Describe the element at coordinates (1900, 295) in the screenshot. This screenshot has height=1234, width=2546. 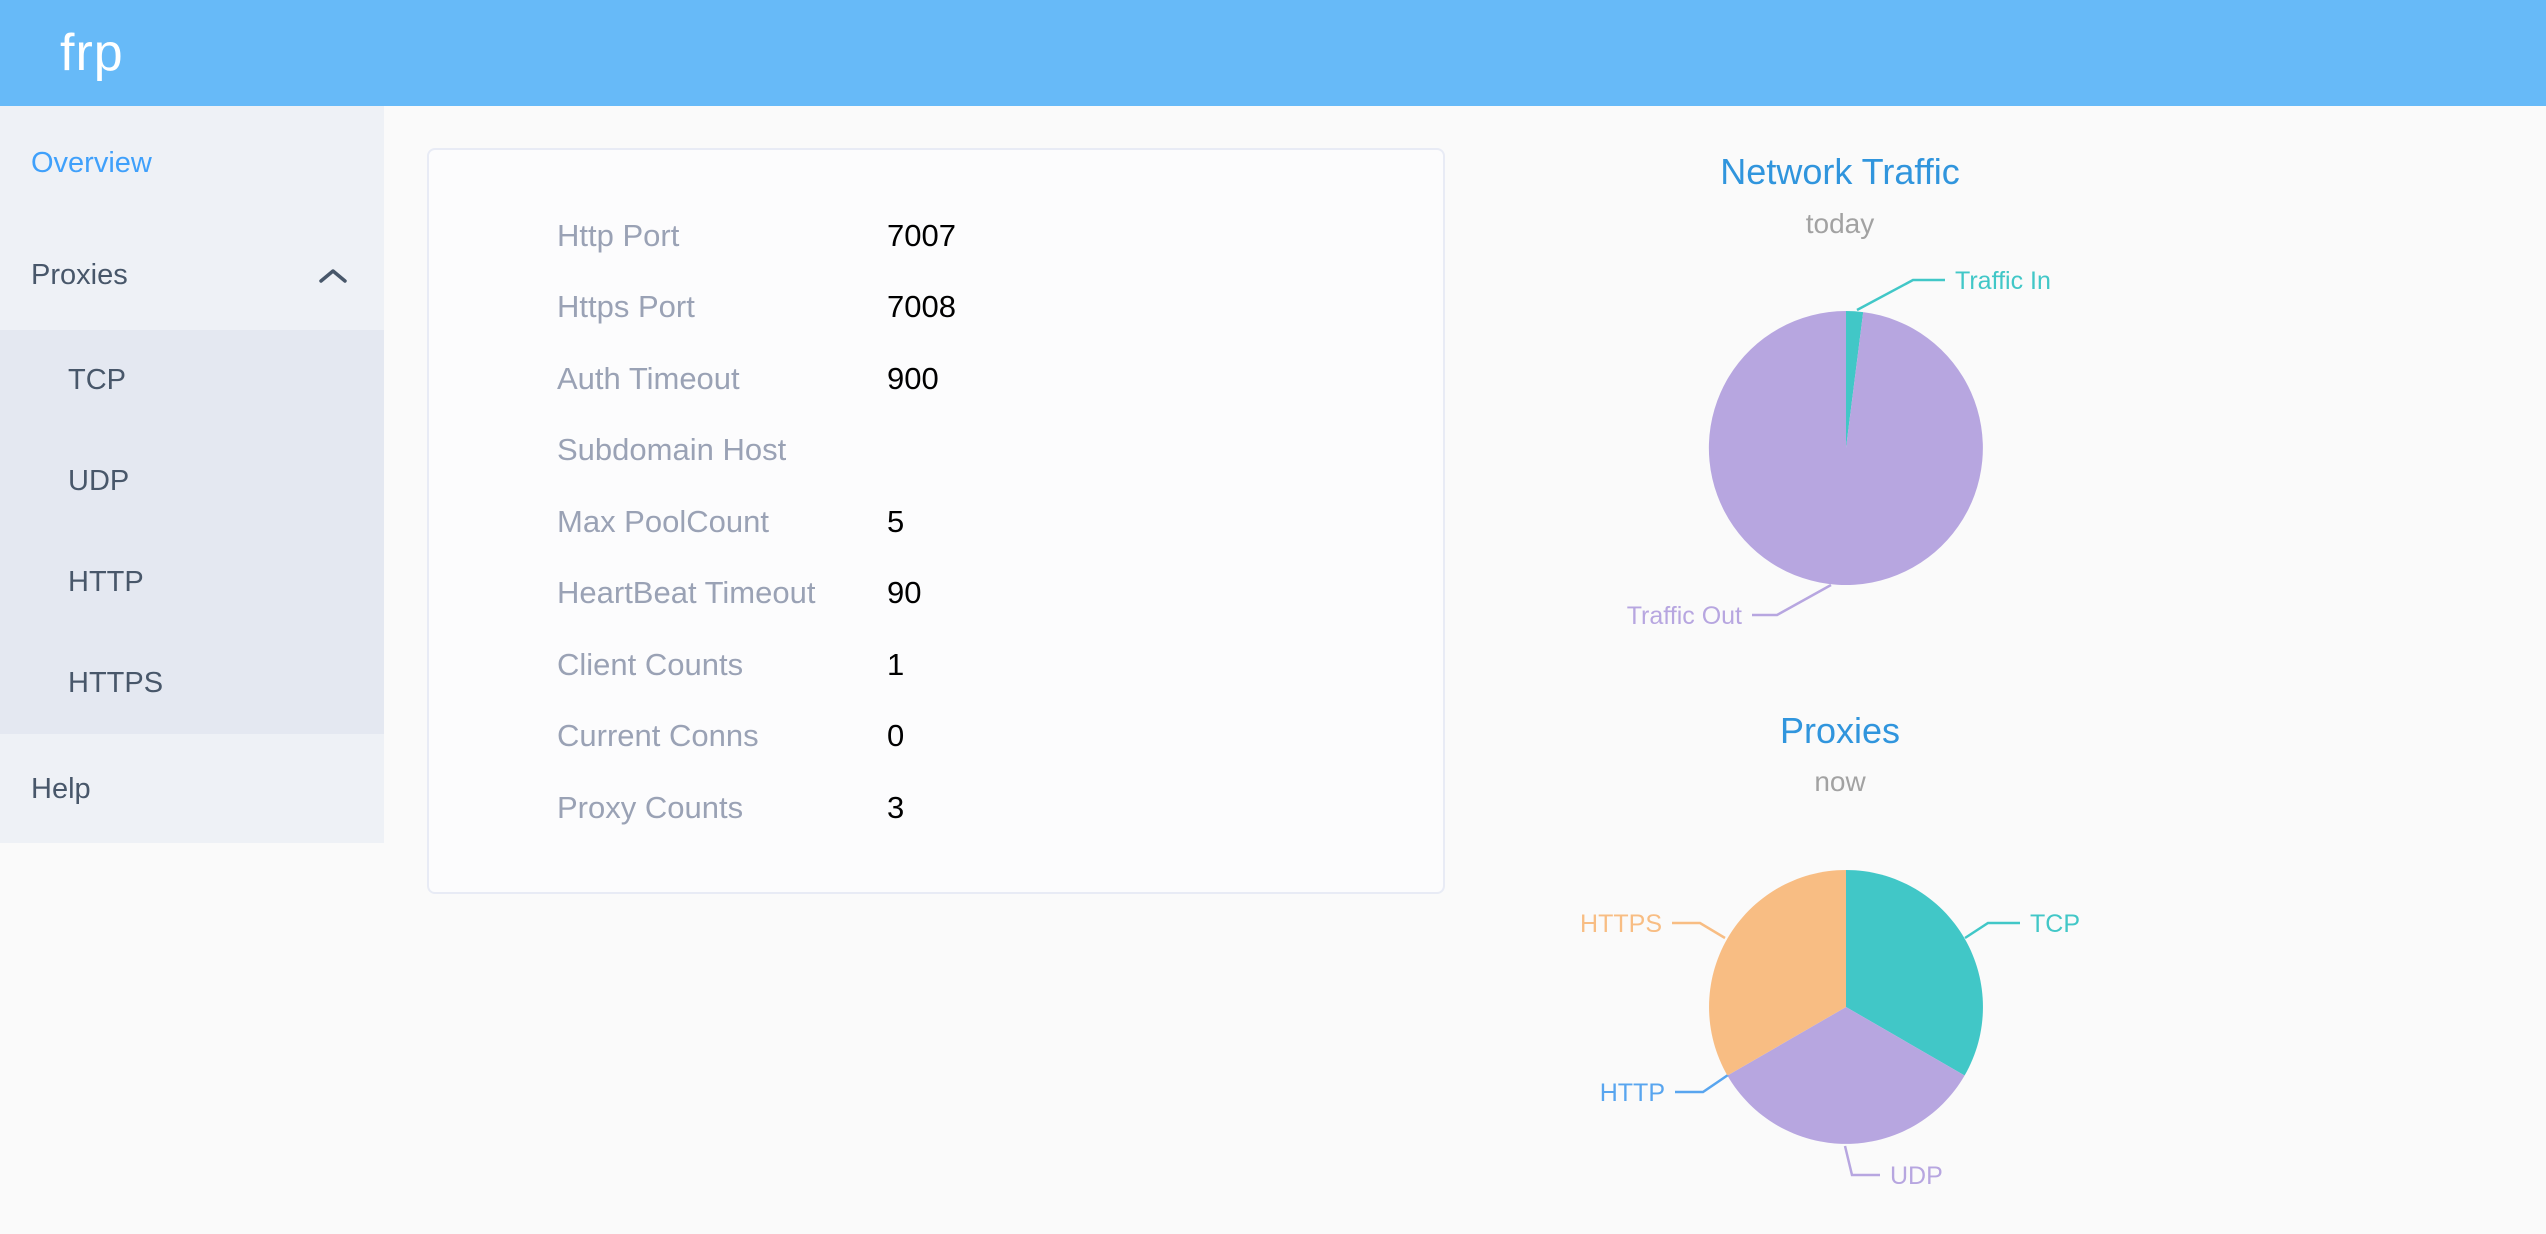
I see `traffic-in-callout-line` at that location.